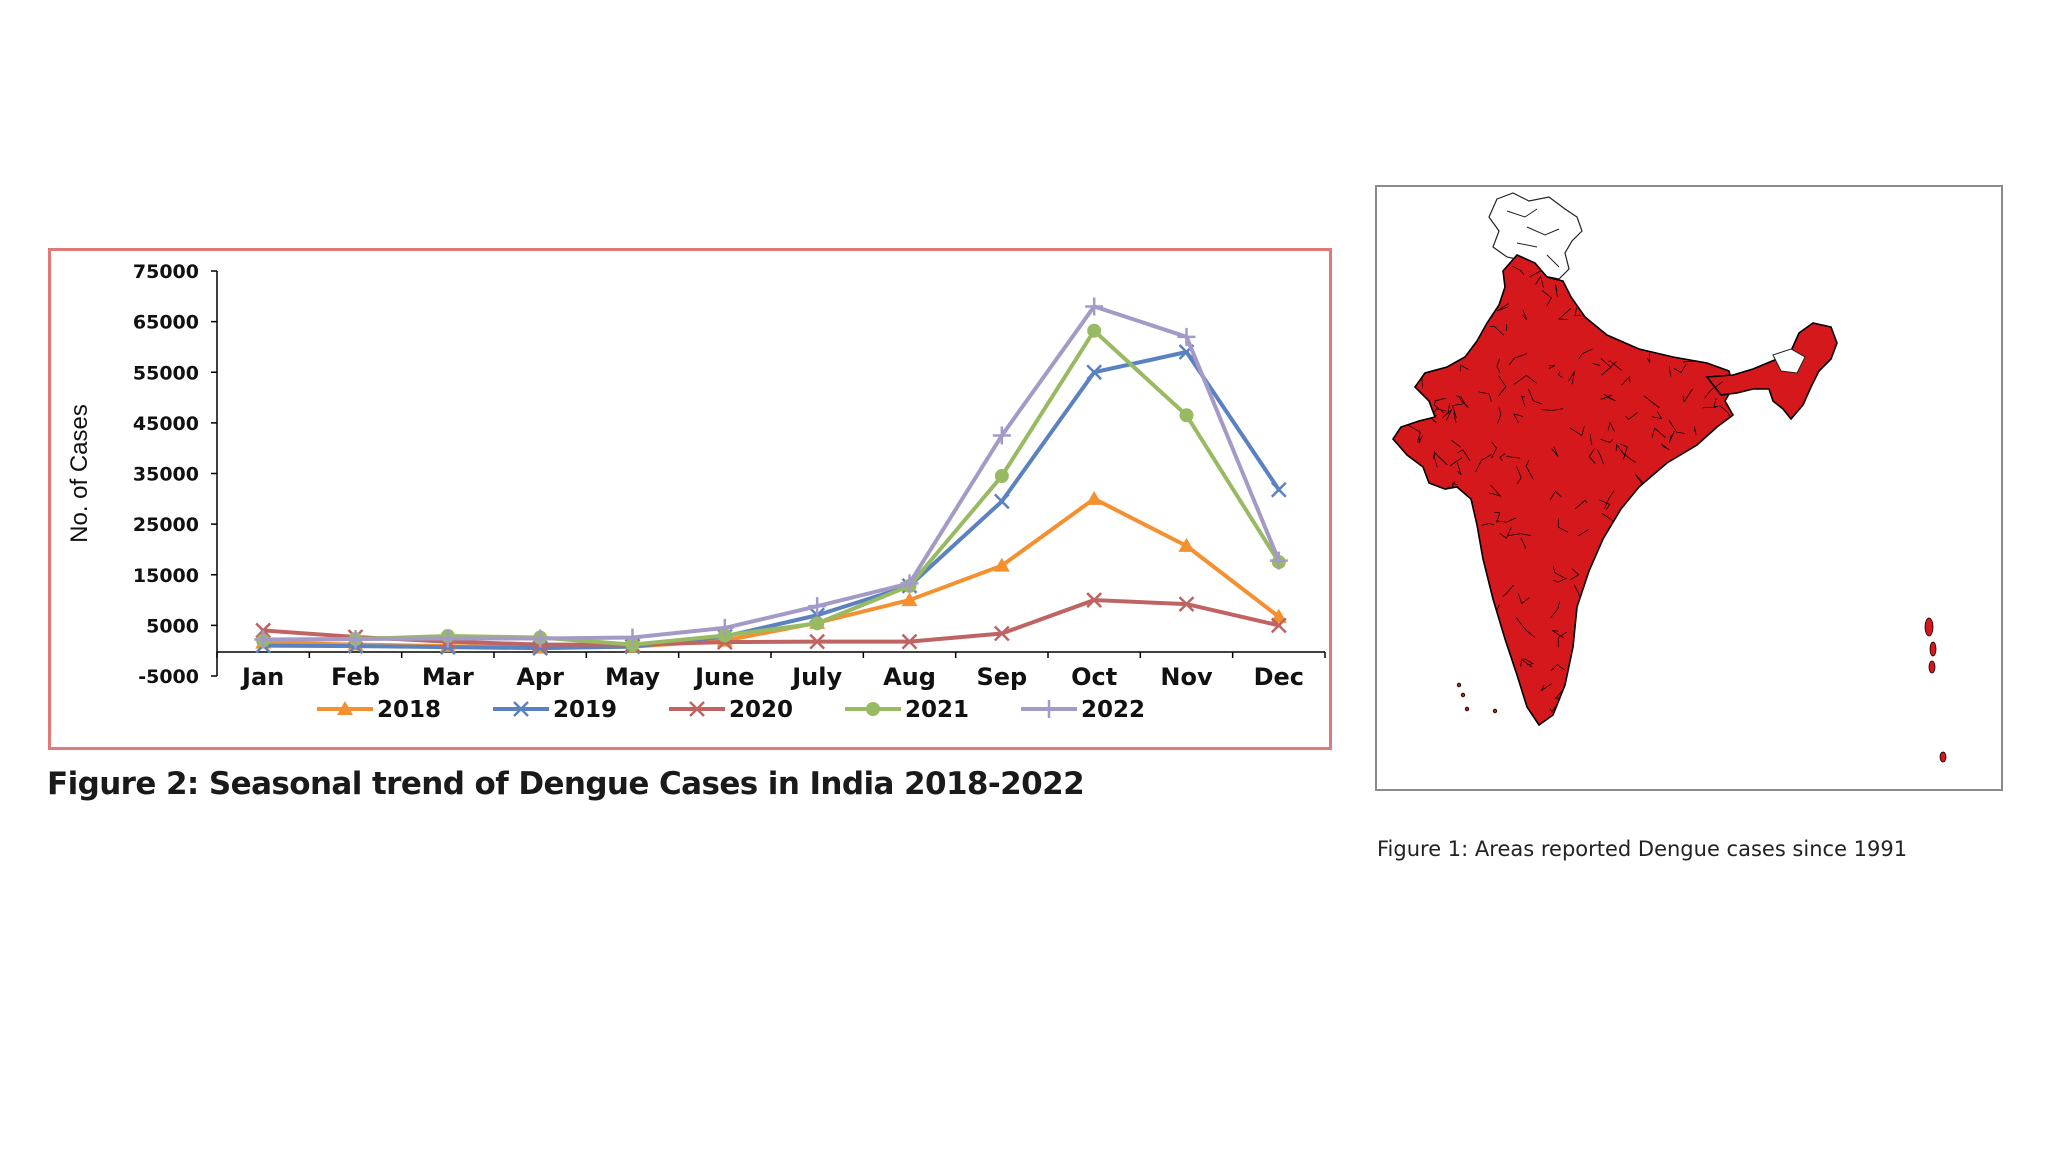  I want to click on x-tick-label: Oct, so click(1094, 677).